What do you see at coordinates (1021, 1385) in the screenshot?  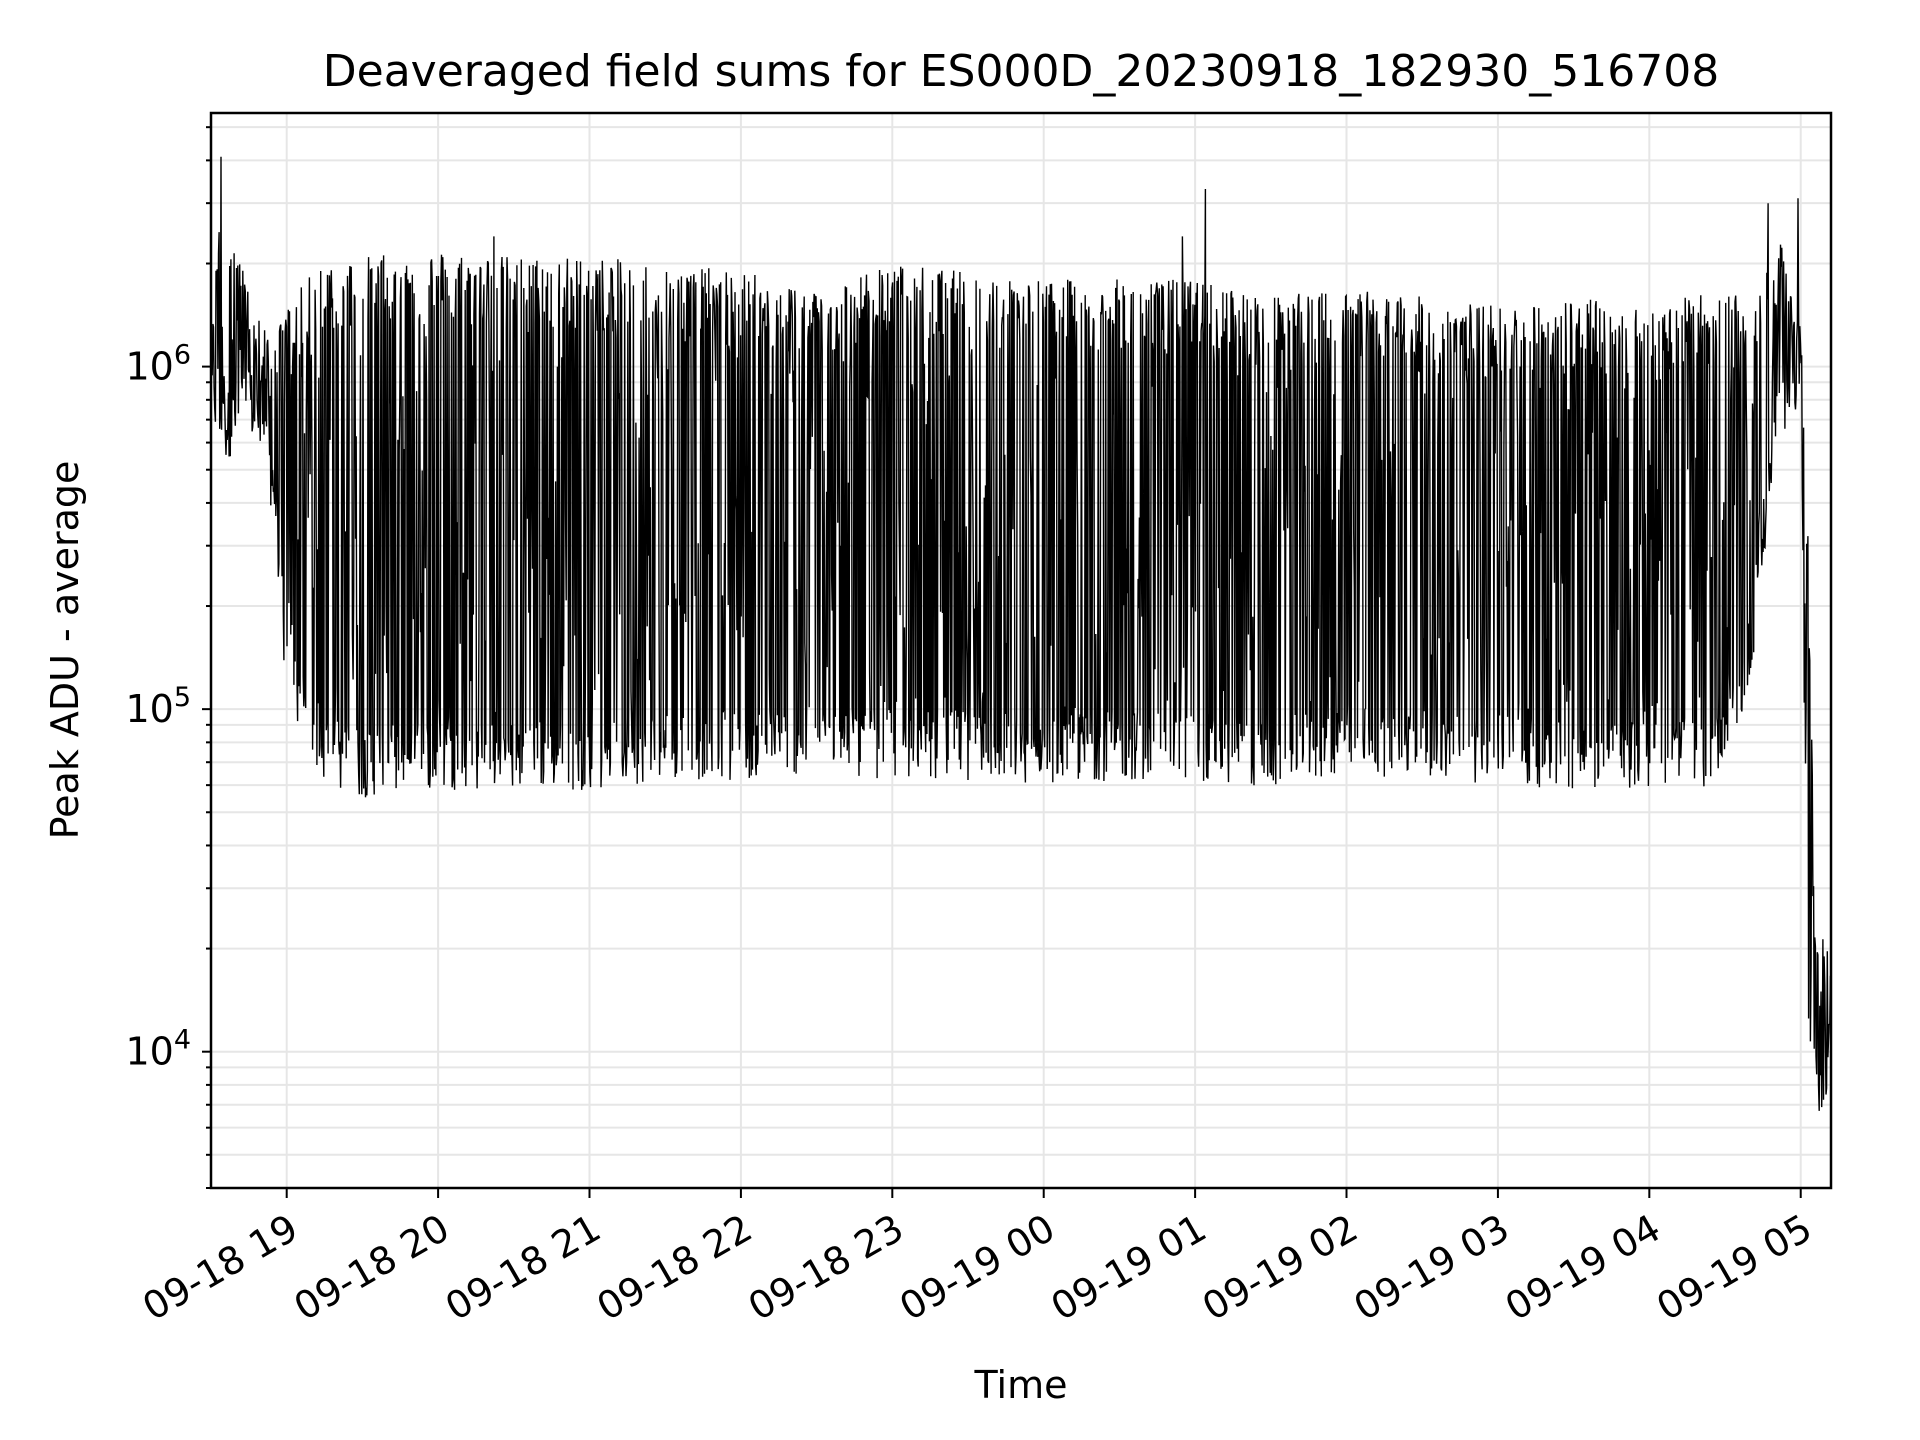 I see `x-axis-label: Time` at bounding box center [1021, 1385].